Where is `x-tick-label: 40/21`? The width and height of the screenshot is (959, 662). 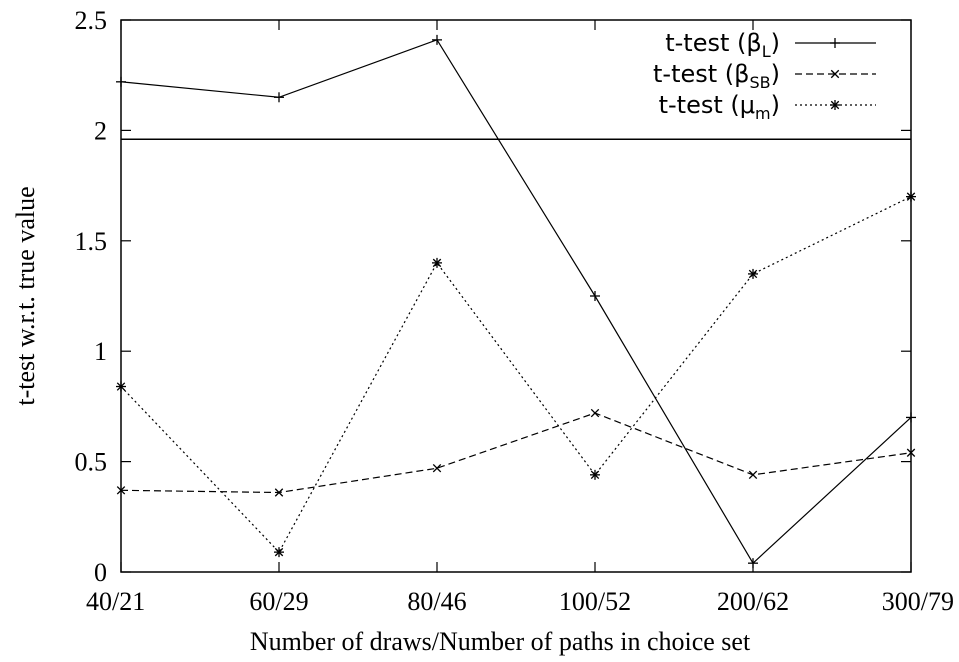 x-tick-label: 40/21 is located at coordinates (115, 601).